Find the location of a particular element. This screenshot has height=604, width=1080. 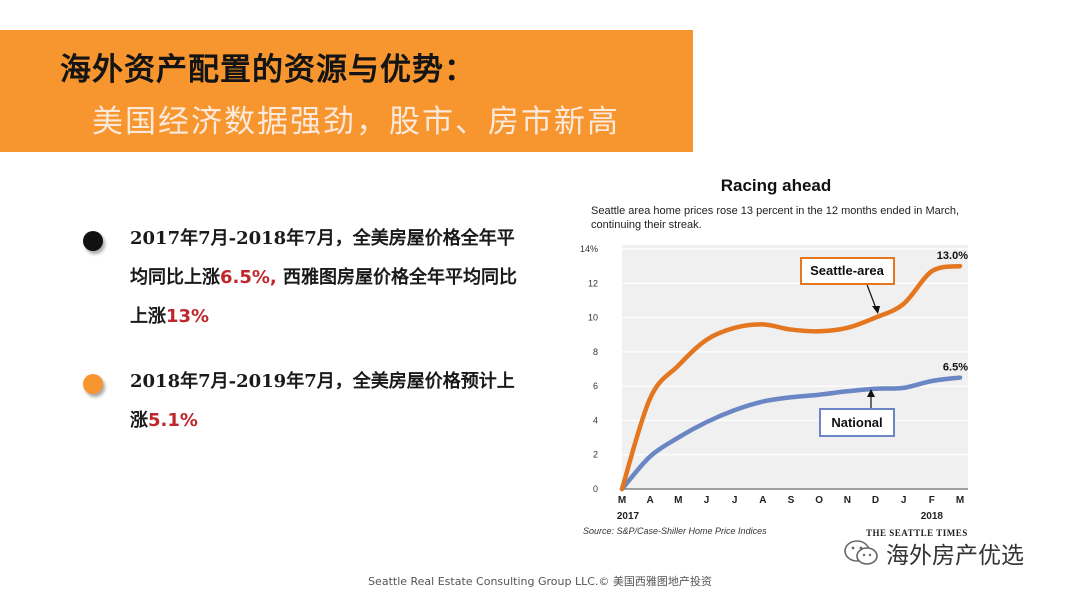

x-year-label: 2018 is located at coordinates (932, 516).